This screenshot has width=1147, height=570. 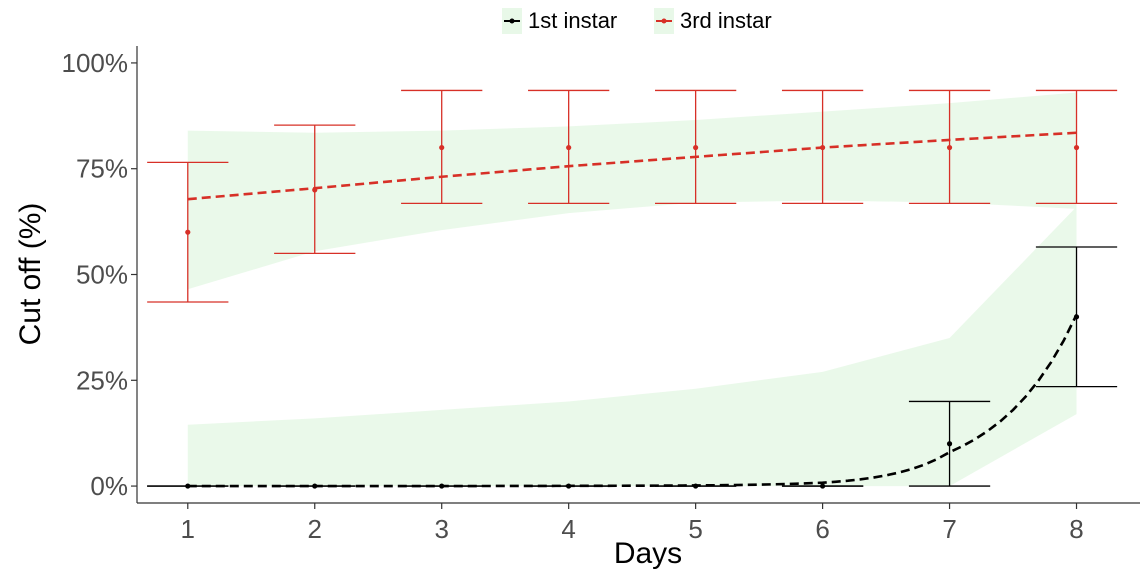 What do you see at coordinates (648, 553) in the screenshot?
I see `x-axis-title: Days` at bounding box center [648, 553].